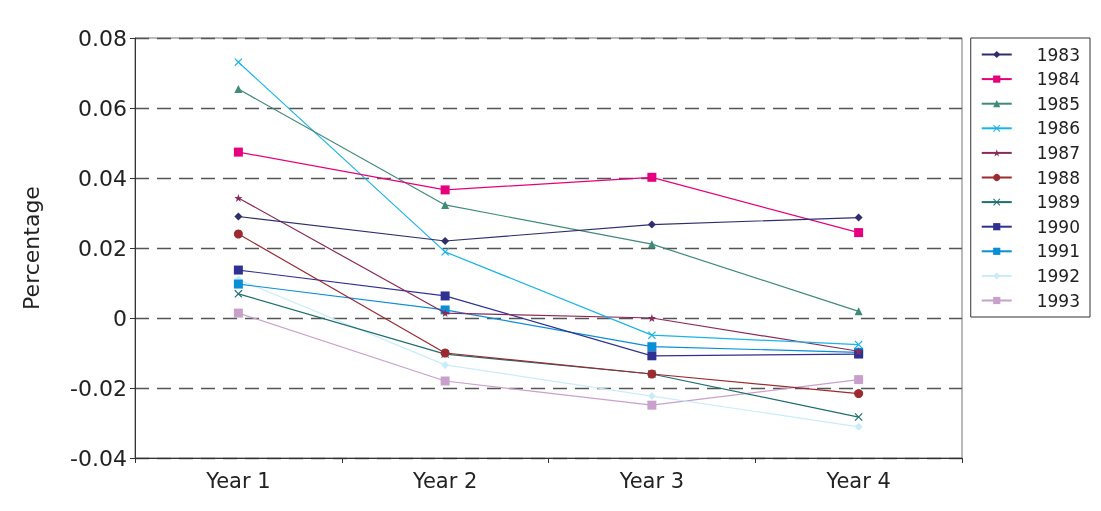 The width and height of the screenshot is (1101, 511). Describe the element at coordinates (31, 248) in the screenshot. I see `y-axis-title: Percentage` at that location.